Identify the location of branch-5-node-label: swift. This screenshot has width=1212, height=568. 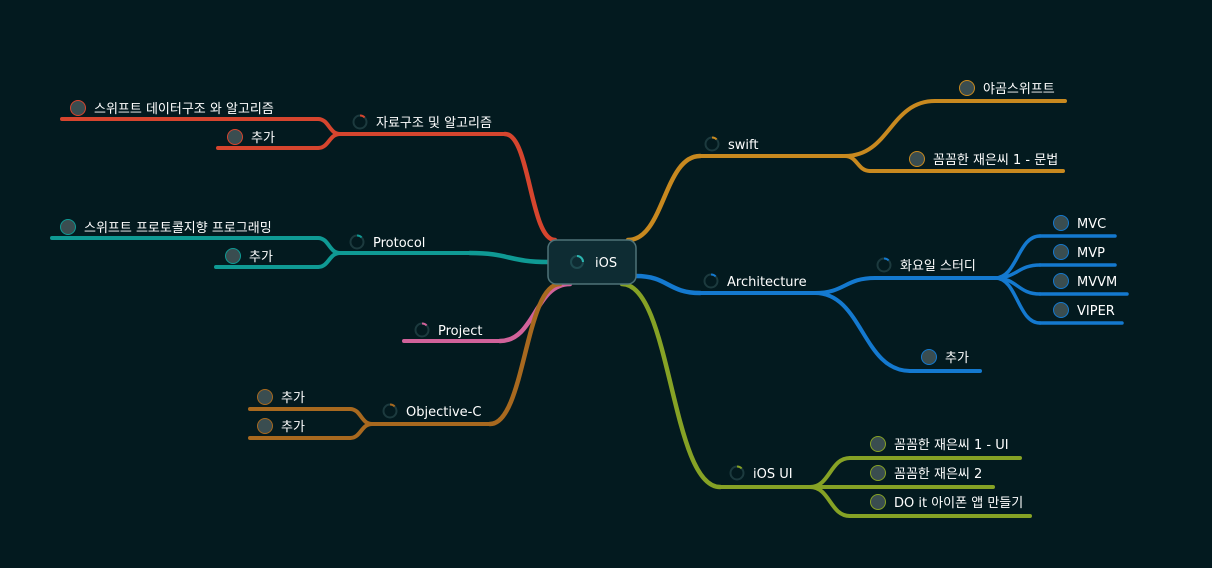
(743, 145).